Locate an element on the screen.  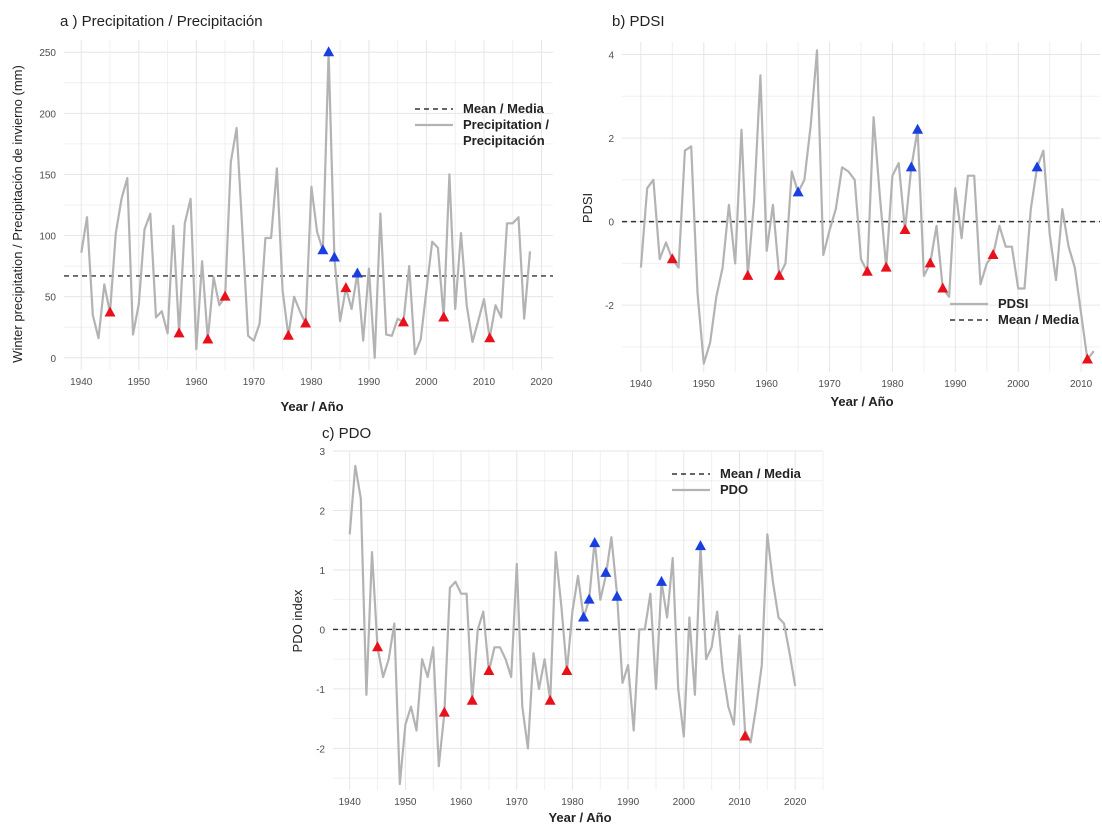
panel-c-y-tick-label: 0 is located at coordinates (322, 630).